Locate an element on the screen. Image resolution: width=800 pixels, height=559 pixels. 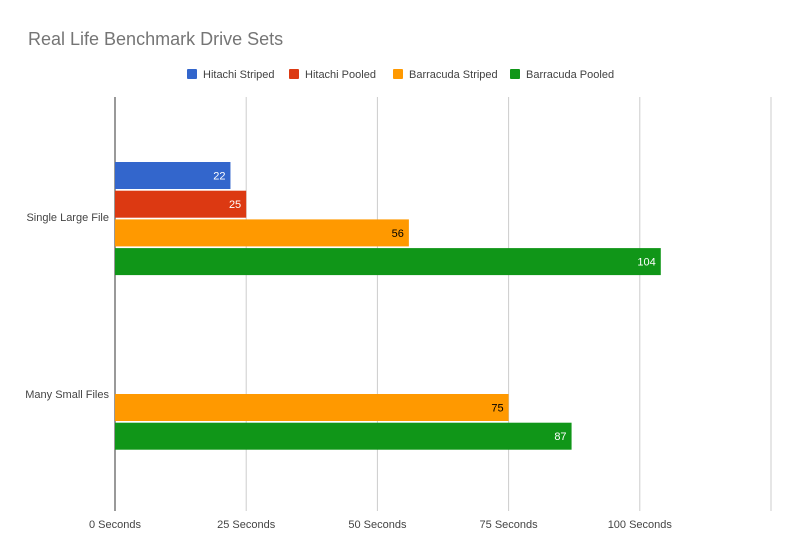
bar-value-label: 56 is located at coordinates (398, 234).